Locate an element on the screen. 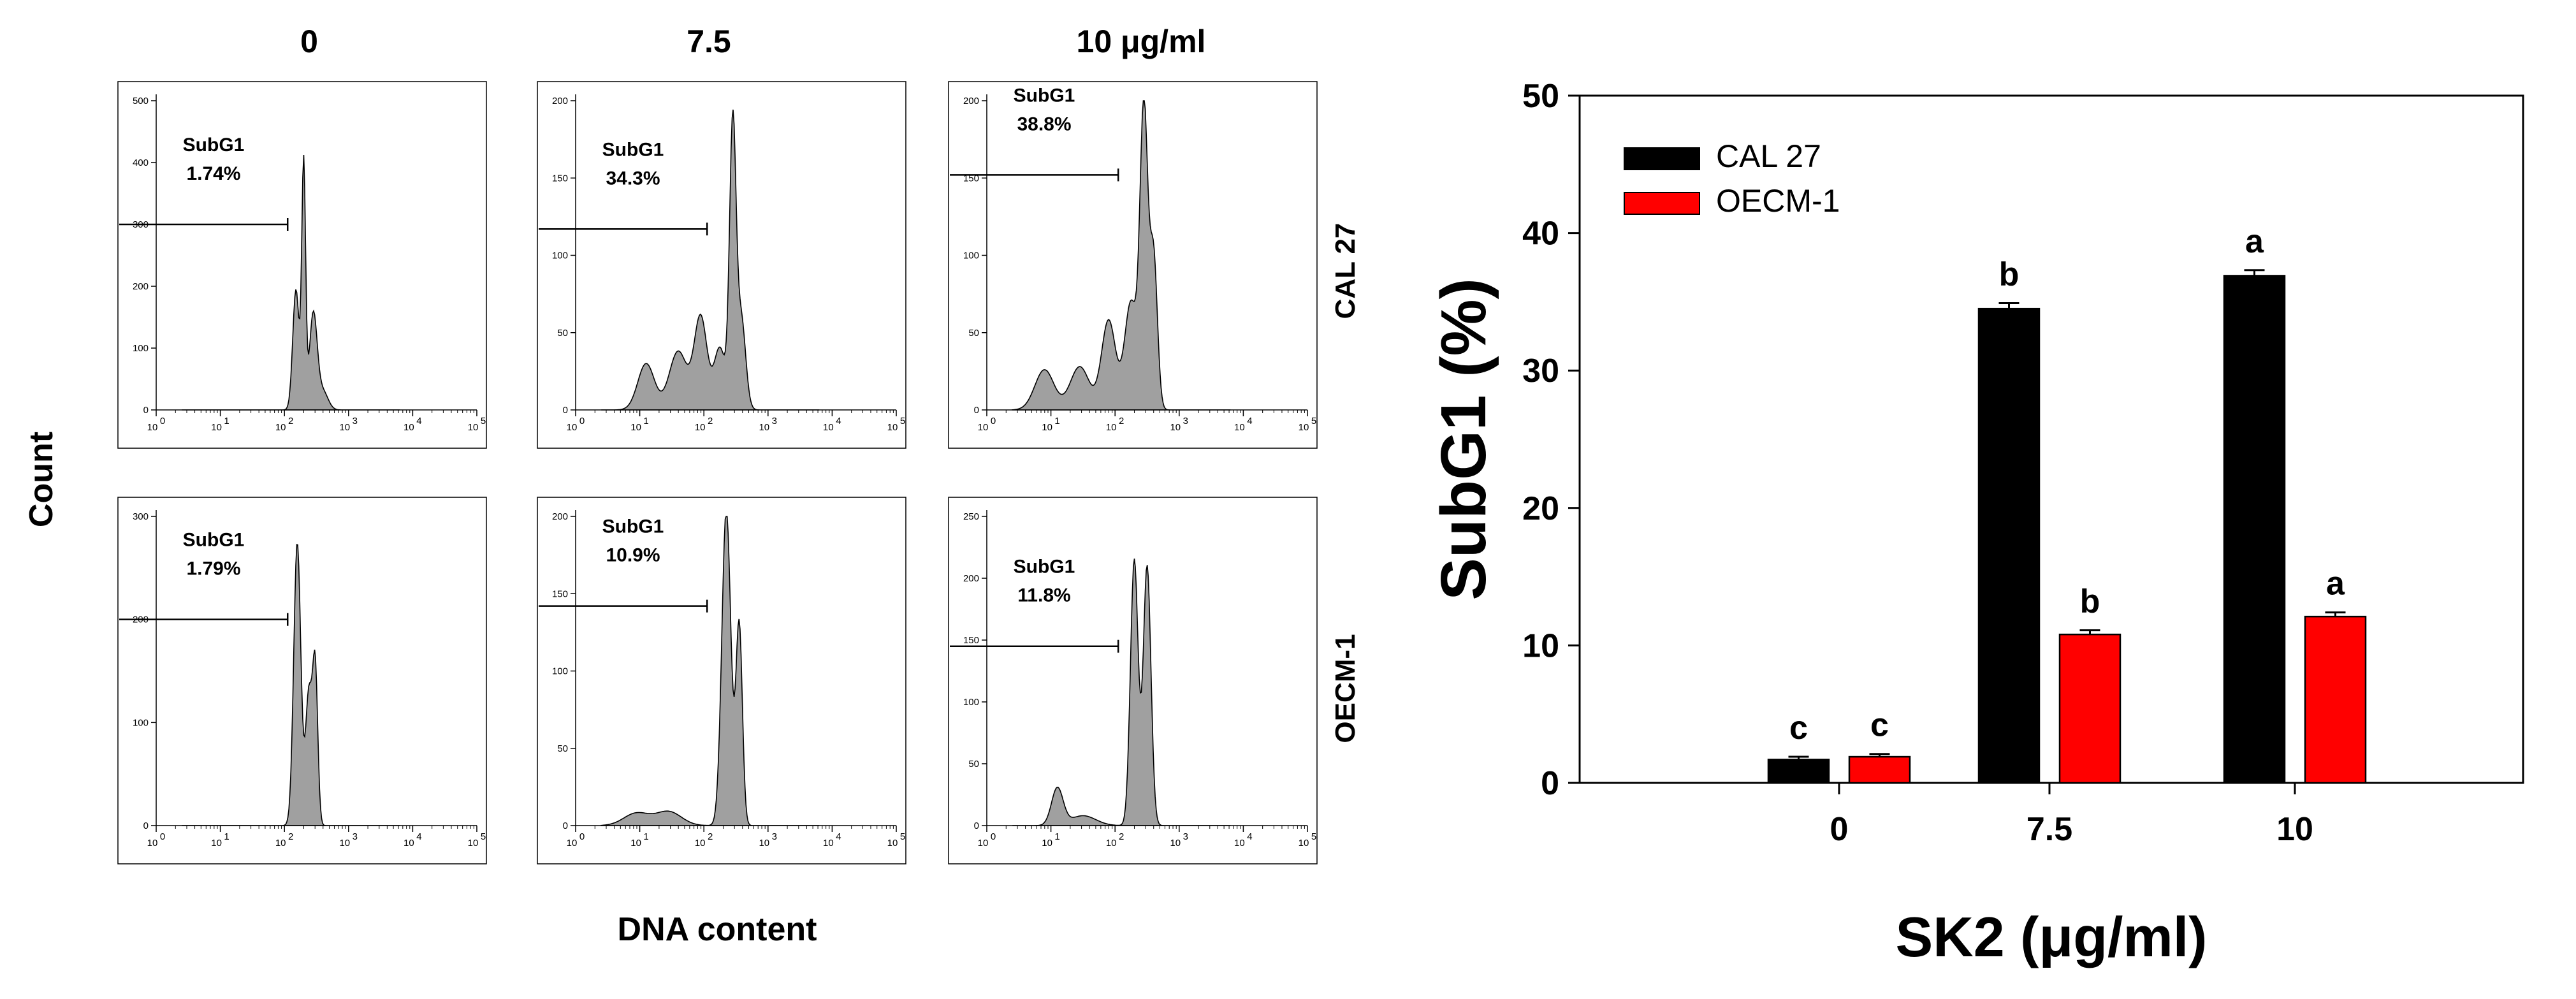 The width and height of the screenshot is (2576, 999). legend-label-oecm-1: OECM-1 is located at coordinates (1778, 201).